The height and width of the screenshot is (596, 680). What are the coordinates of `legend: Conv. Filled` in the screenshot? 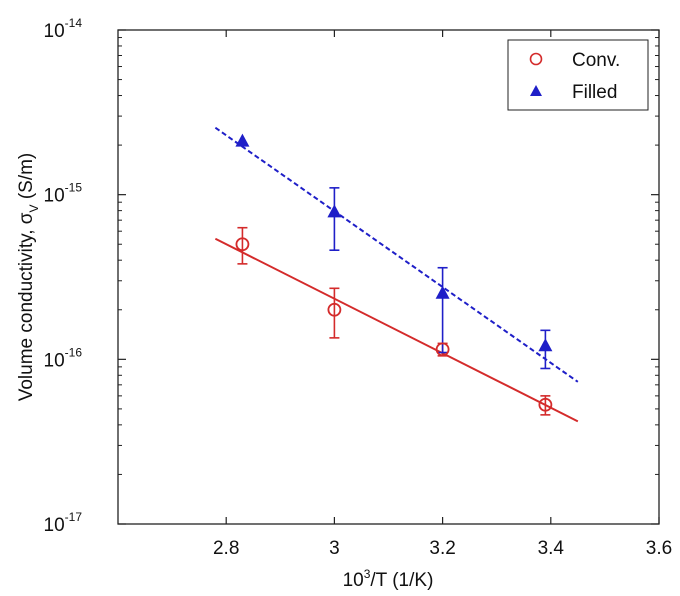 It's located at (578, 75).